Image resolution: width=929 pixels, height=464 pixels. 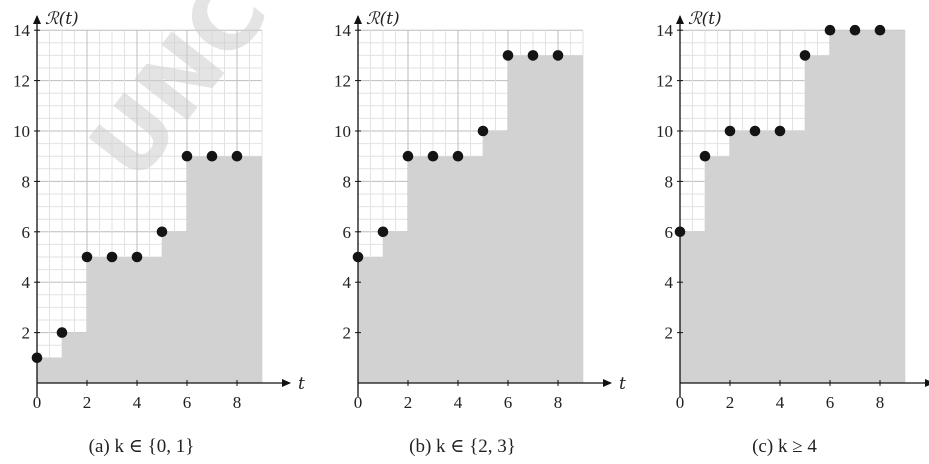 I want to click on panel-caption: (b) k ∈ {2, 3}, so click(x=462, y=446).